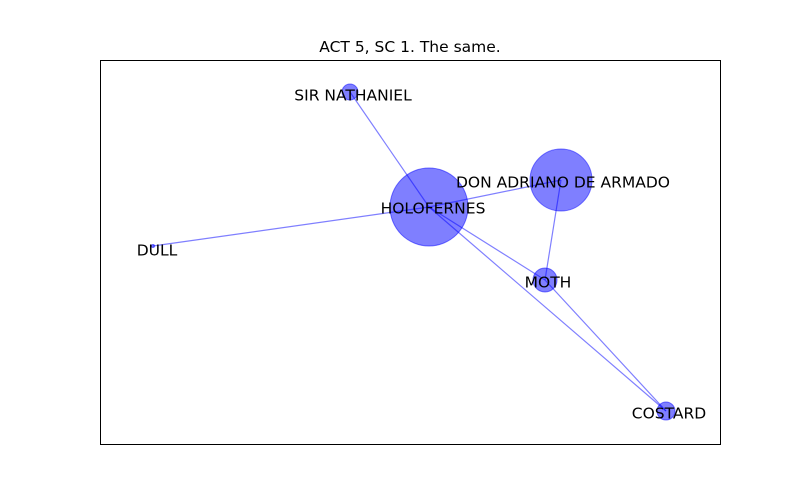 Image resolution: width=800 pixels, height=500 pixels. I want to click on node-costard, so click(666, 411).